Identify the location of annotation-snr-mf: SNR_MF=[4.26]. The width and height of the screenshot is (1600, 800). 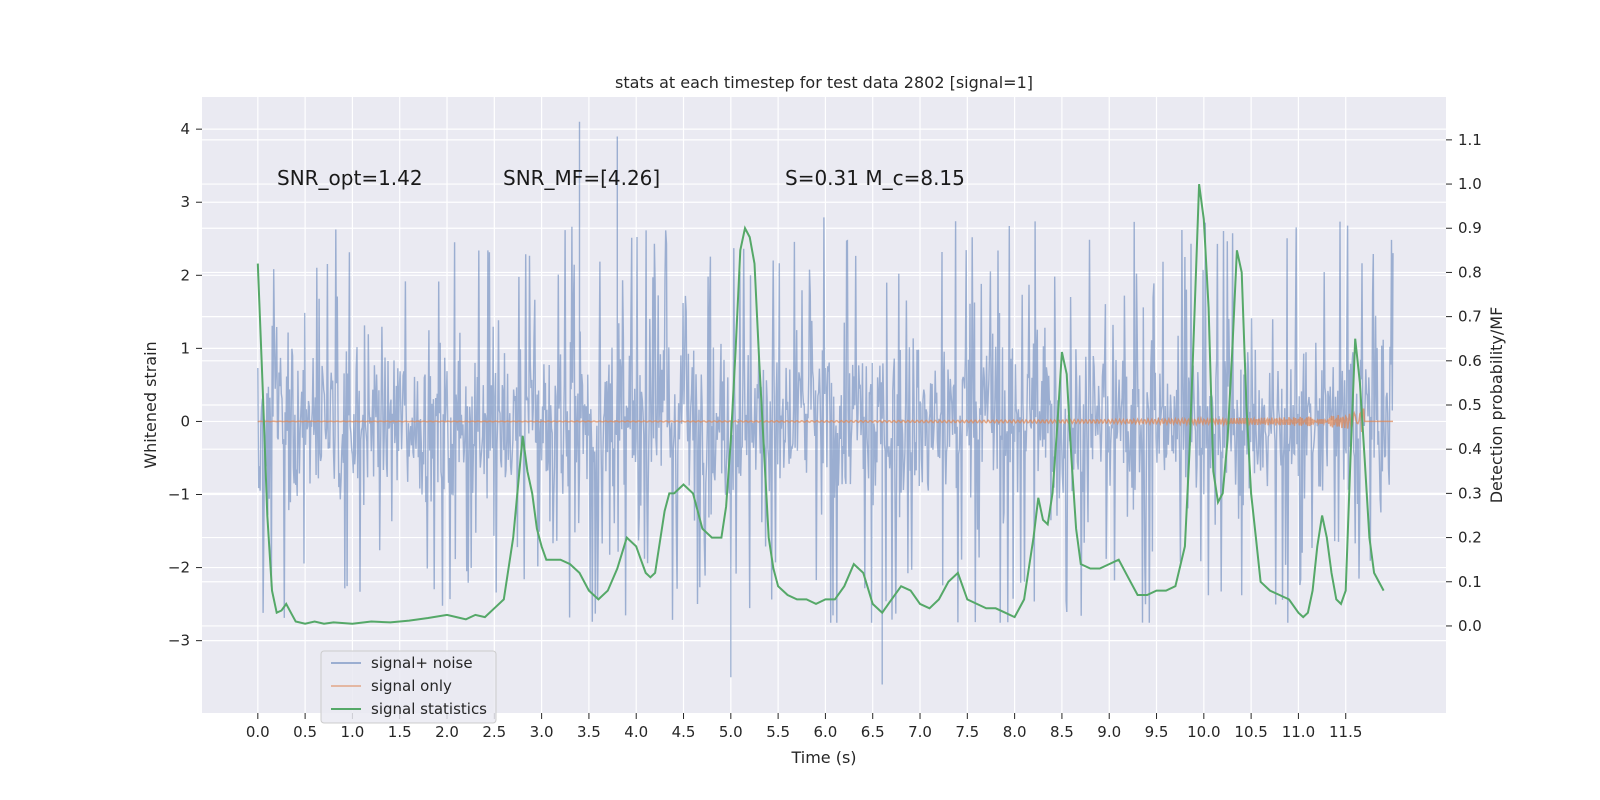
(581, 178).